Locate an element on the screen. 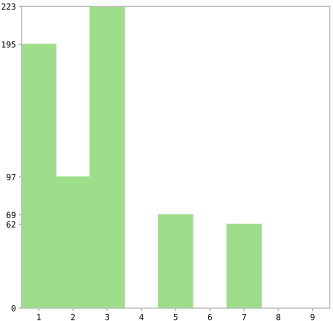 The image size is (333, 321). y-tick-label: 195 is located at coordinates (9, 44).